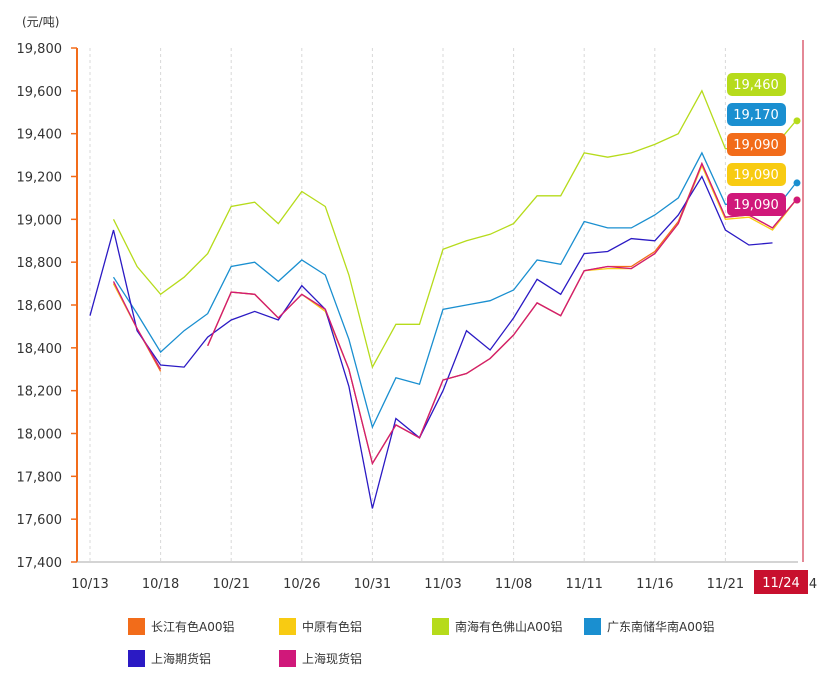  I want to click on y-tick-label: 17,600, so click(40, 520).